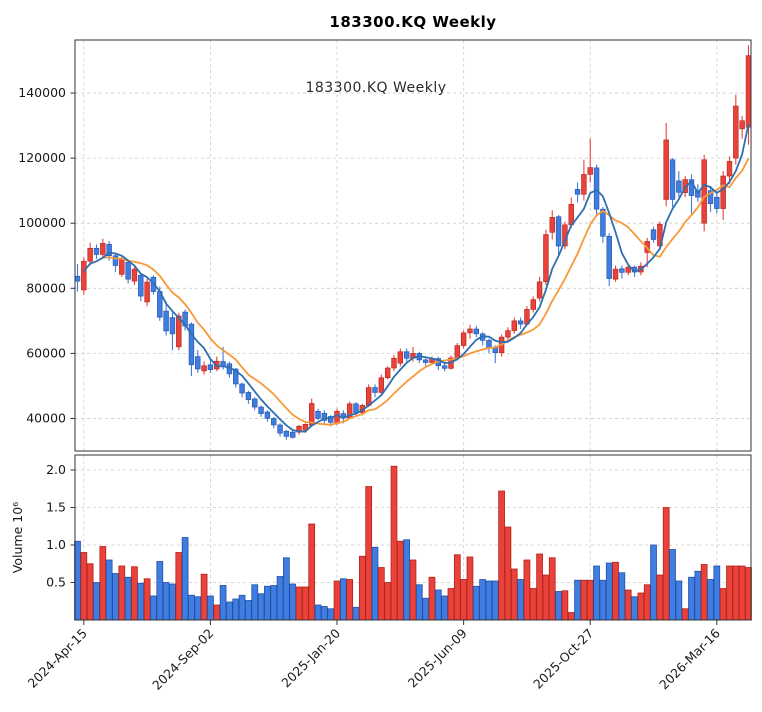 This screenshot has height=712, width=762. I want to click on volume-tick-label: 0.5, so click(56, 582).